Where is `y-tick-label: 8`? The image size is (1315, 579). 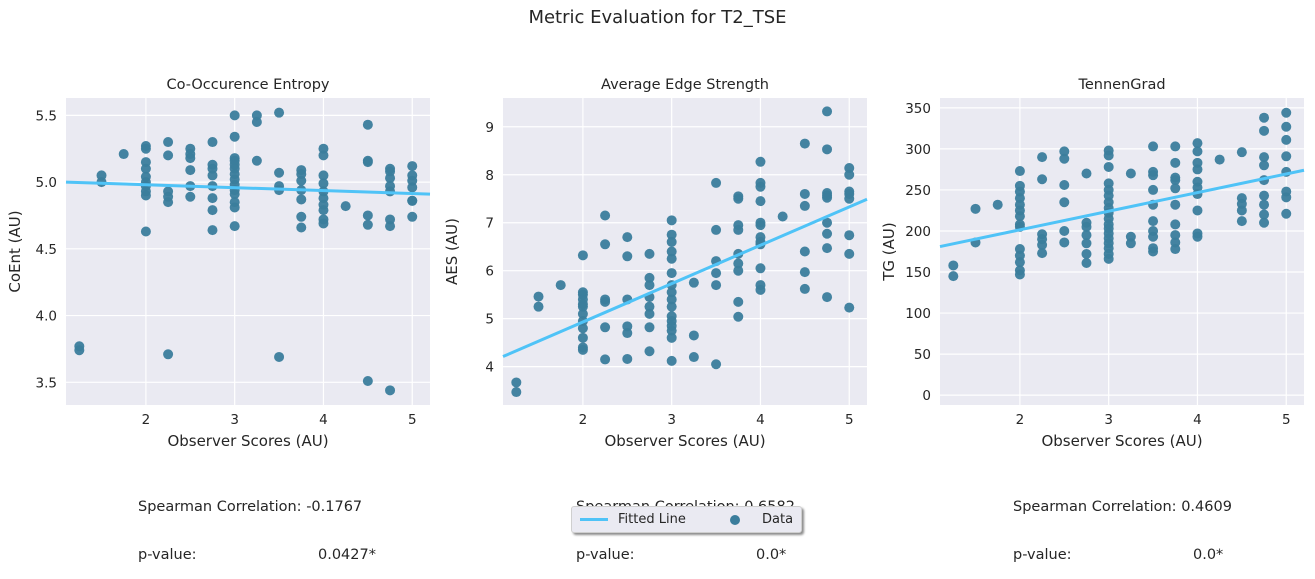
y-tick-label: 8 is located at coordinates (489, 176).